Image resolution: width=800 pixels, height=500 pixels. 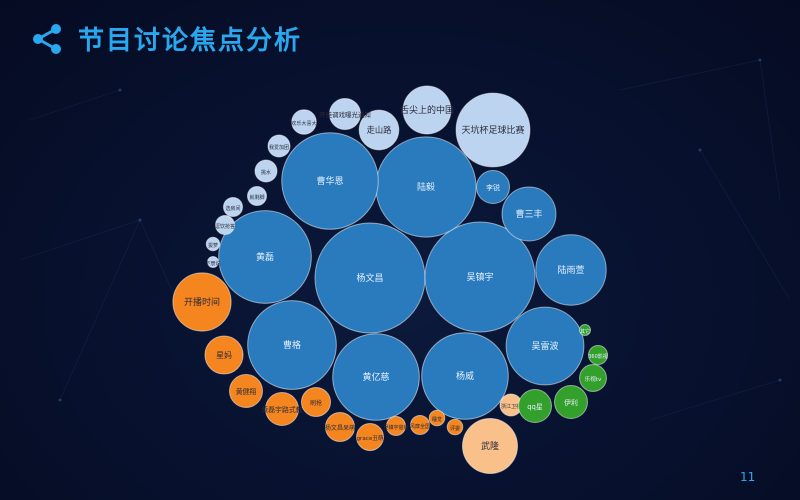 I want to click on bubble-label: 杨文昌, so click(x=369, y=278).